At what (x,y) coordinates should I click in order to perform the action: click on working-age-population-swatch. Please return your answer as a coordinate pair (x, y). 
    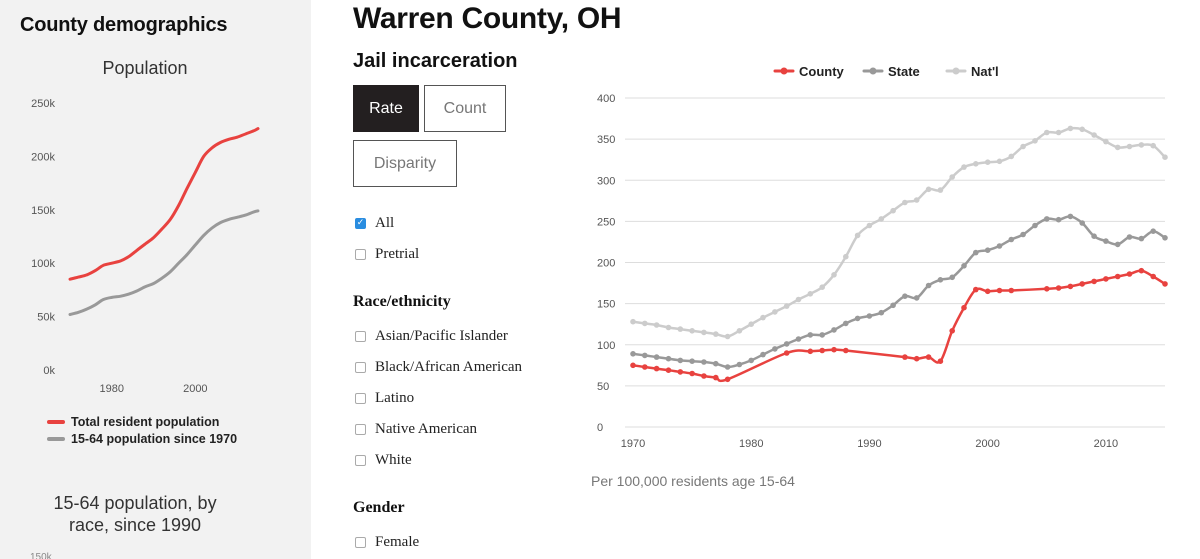
    Looking at the image, I should click on (56, 439).